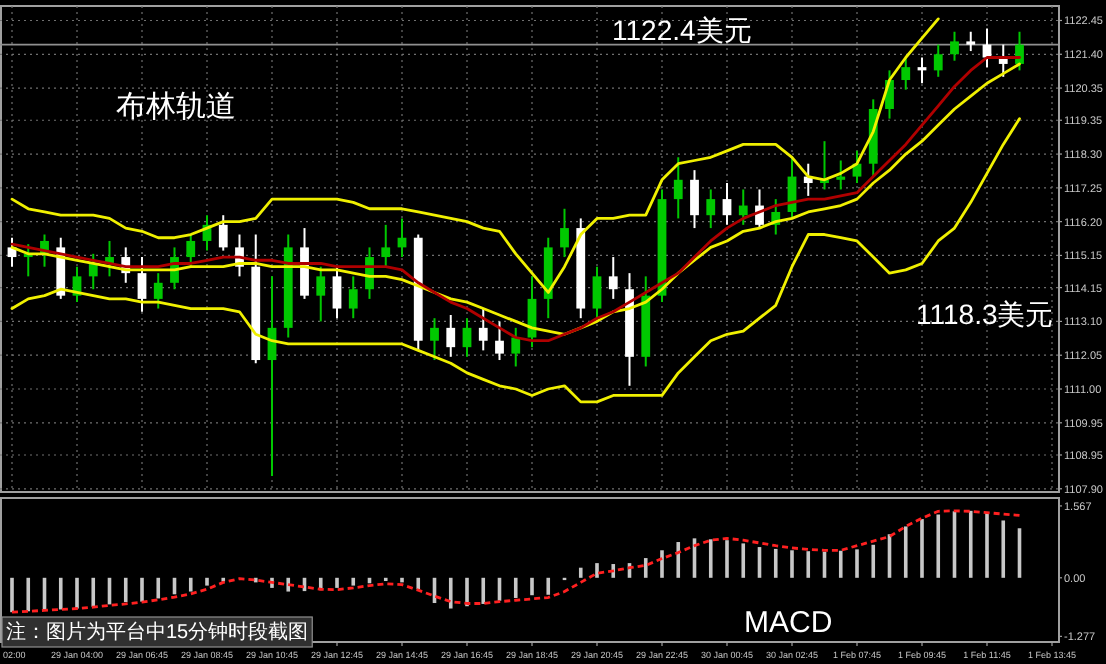 The image size is (1106, 664). Describe the element at coordinates (682, 30) in the screenshot. I see `annotation: 1122.4美元` at that location.